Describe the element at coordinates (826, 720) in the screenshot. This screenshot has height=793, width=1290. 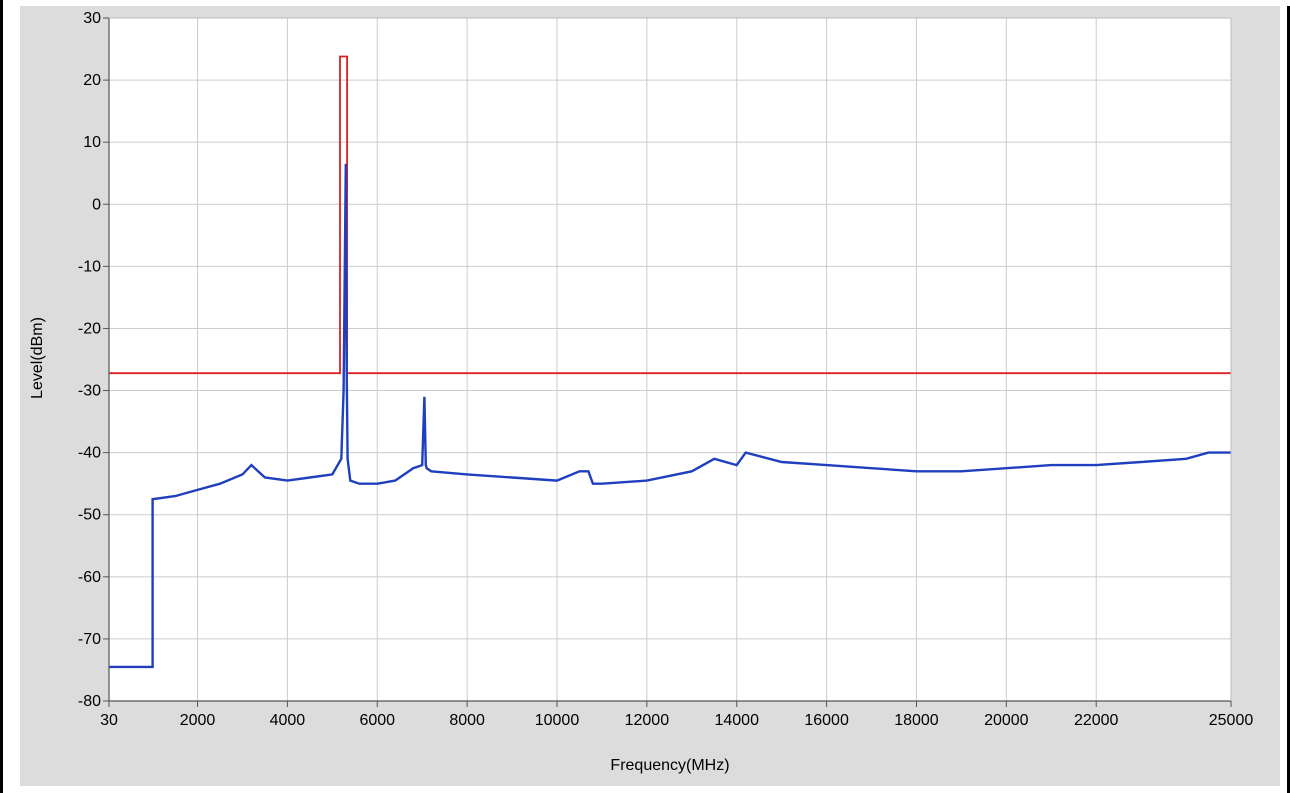
I see `x-tick-label: 16000` at that location.